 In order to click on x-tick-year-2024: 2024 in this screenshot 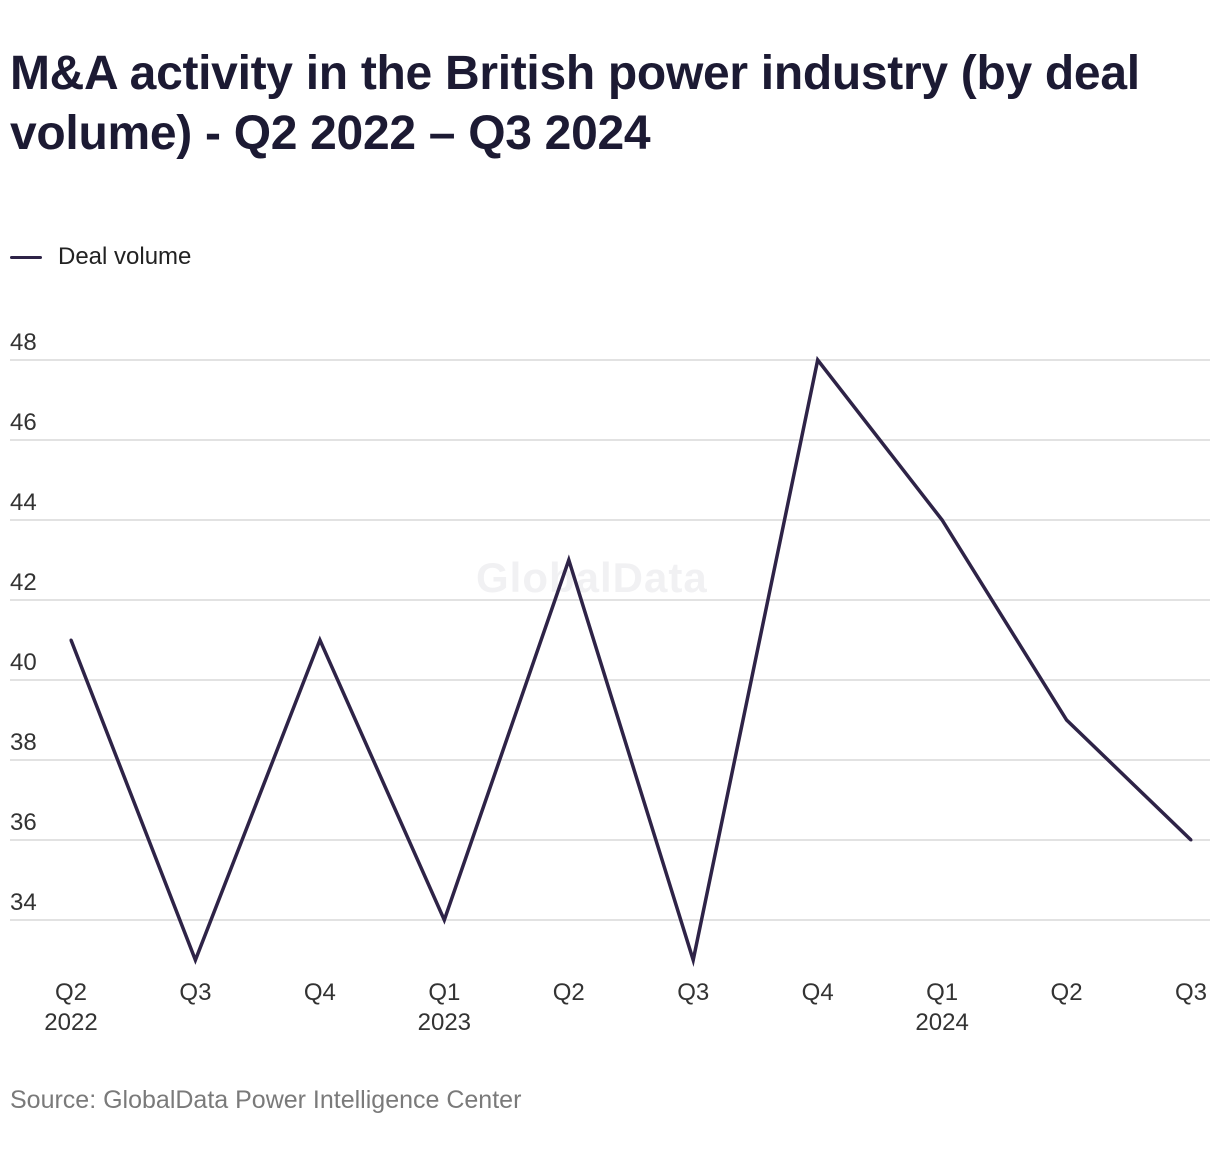, I will do `click(941, 1022)`.